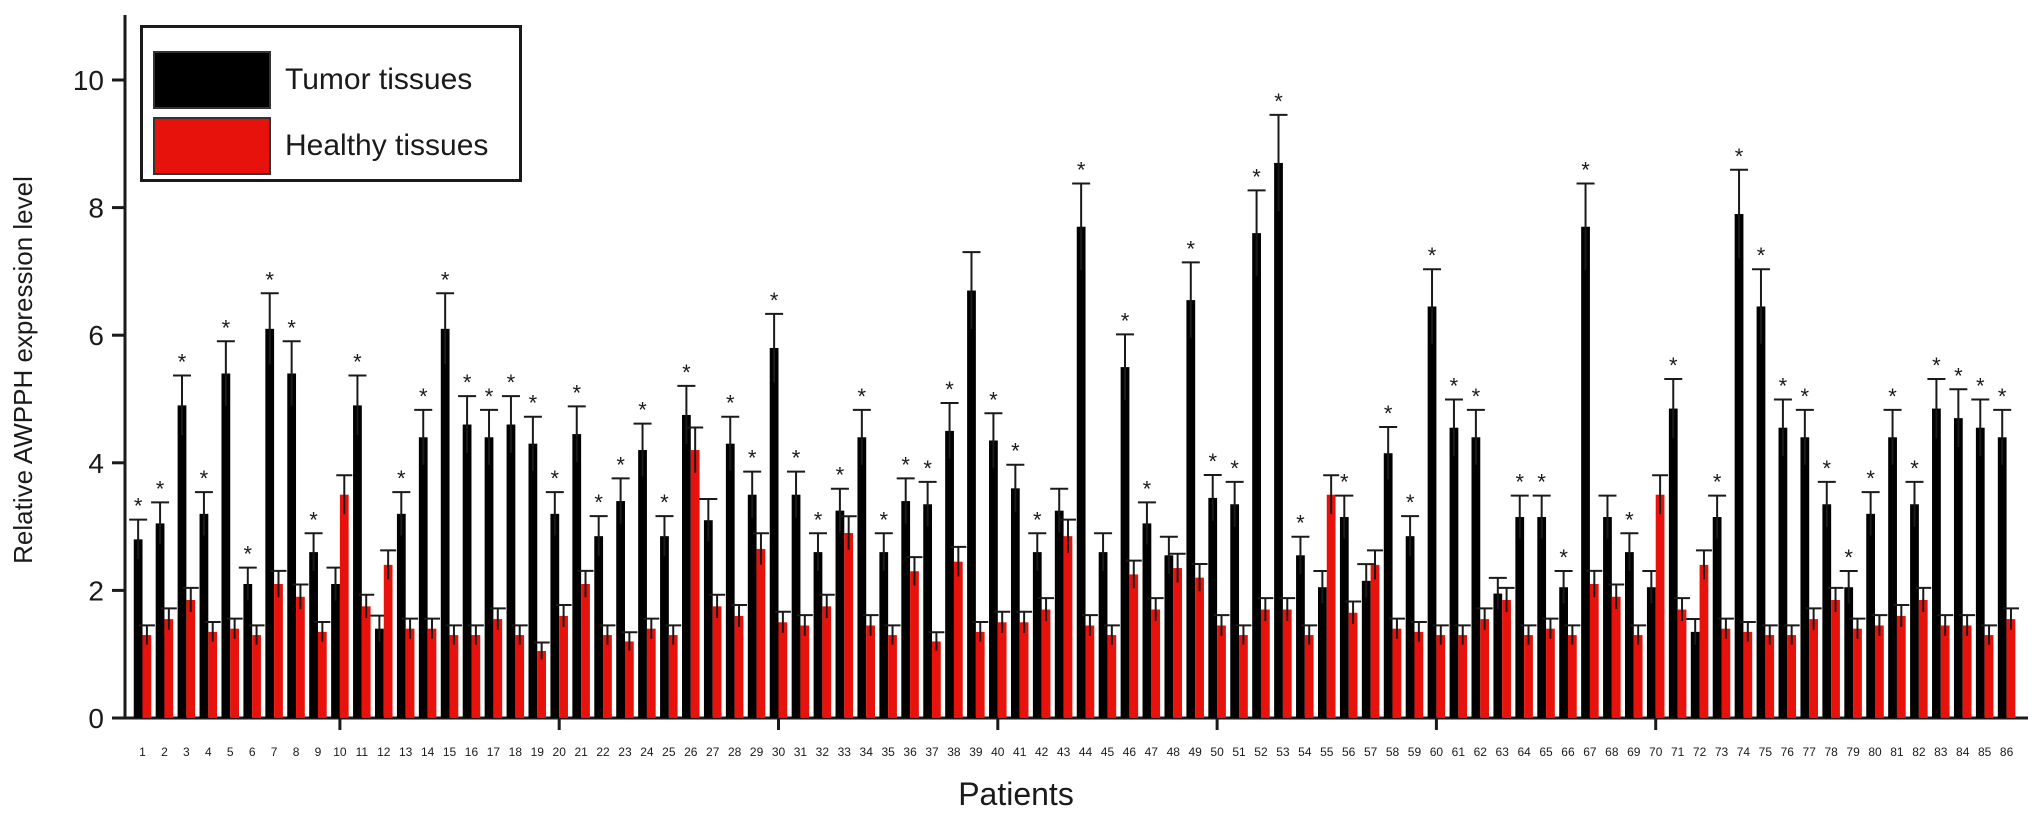 The height and width of the screenshot is (825, 2032). What do you see at coordinates (1744, 752) in the screenshot?
I see `x-tick-label: 74` at bounding box center [1744, 752].